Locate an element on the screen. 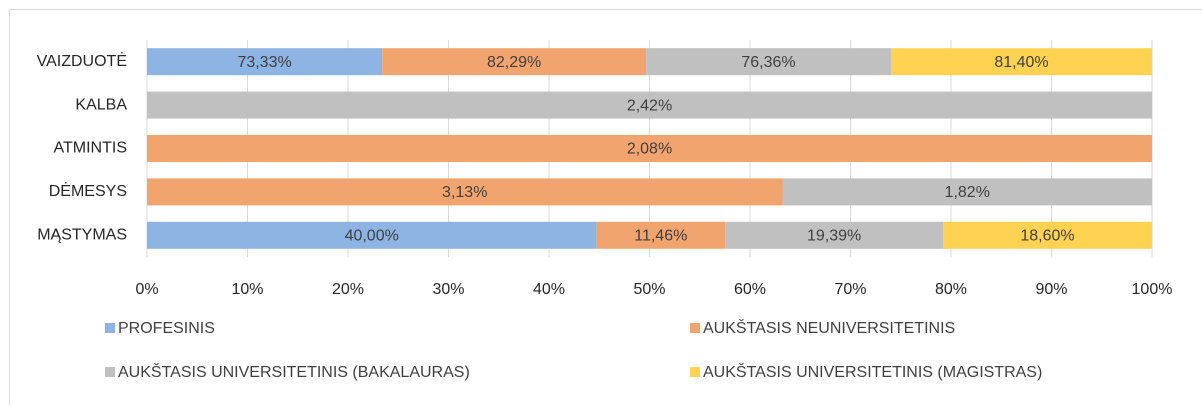 This screenshot has width=1202, height=405. x-tick-label: 60% is located at coordinates (750, 289).